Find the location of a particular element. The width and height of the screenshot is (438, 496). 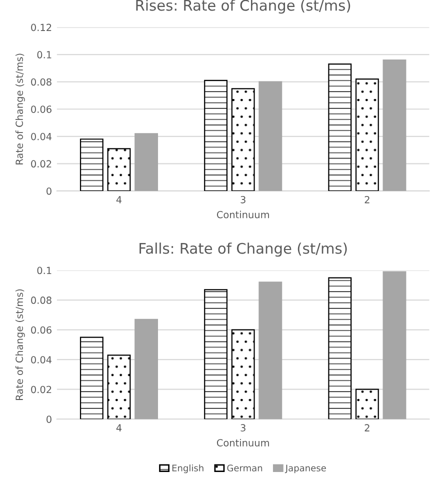

legend-label: Japanese is located at coordinates (305, 469).